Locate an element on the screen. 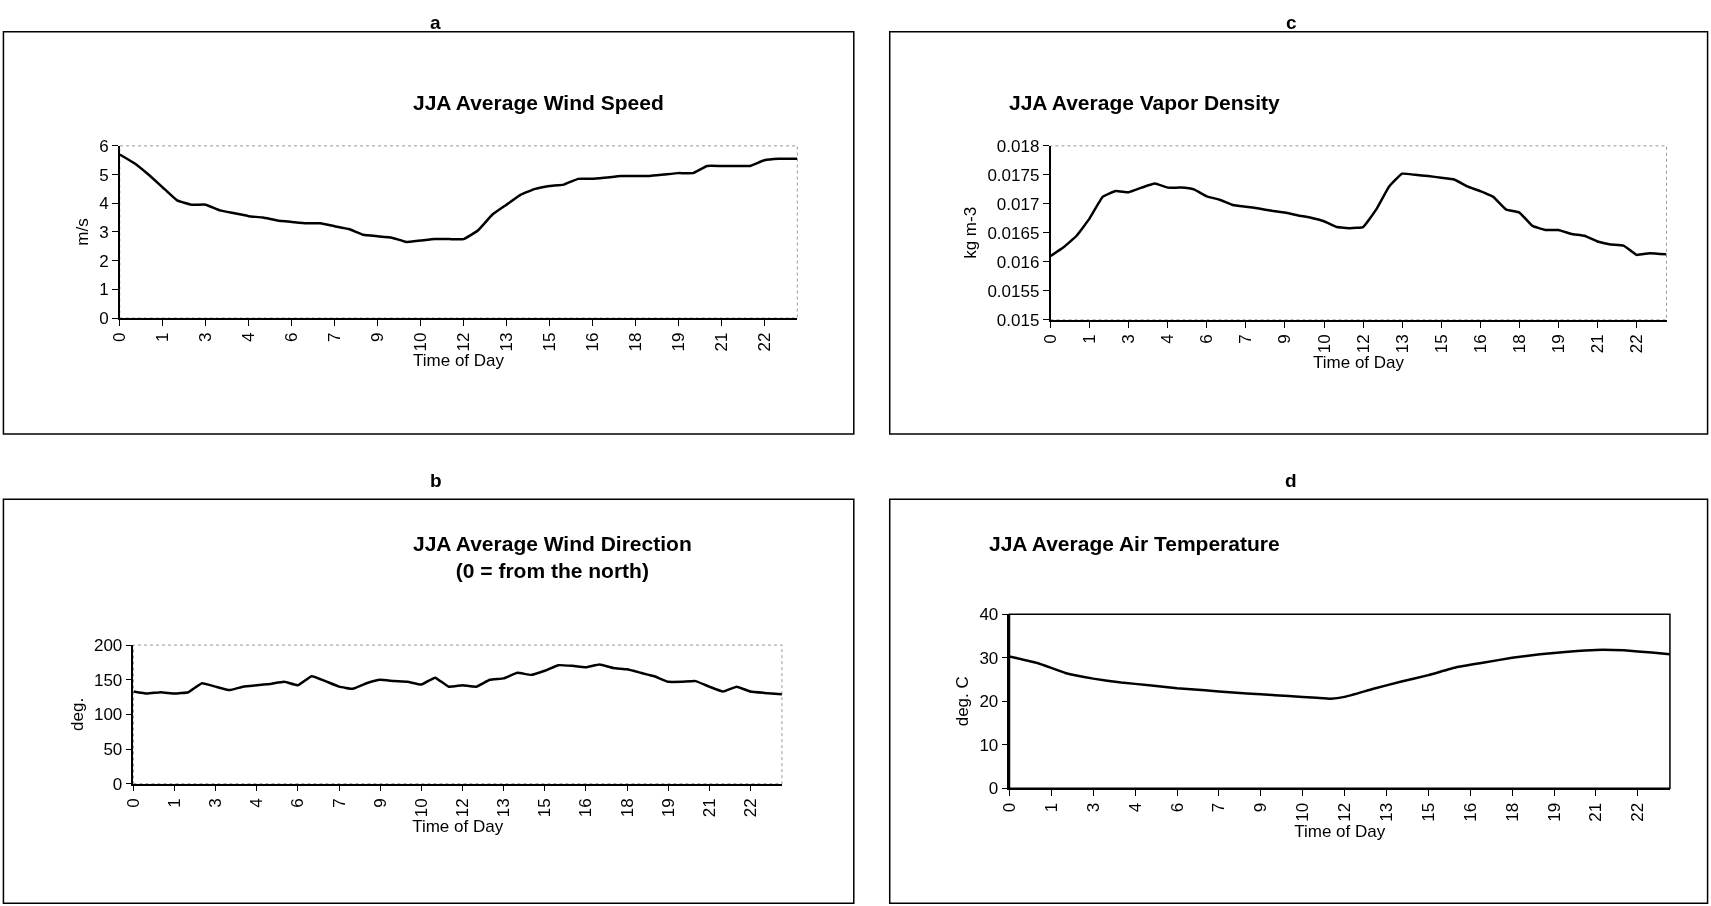  text: c is located at coordinates (1291, 22).